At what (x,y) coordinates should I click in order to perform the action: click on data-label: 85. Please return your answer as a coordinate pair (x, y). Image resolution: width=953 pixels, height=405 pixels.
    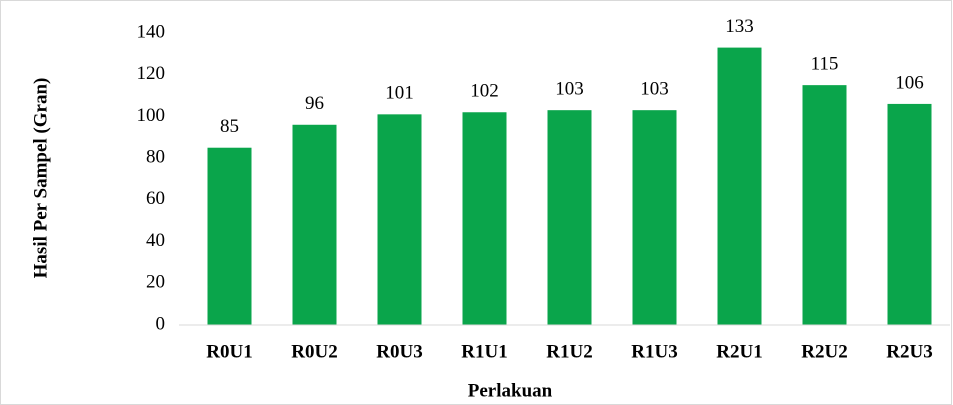
    Looking at the image, I should click on (229, 126).